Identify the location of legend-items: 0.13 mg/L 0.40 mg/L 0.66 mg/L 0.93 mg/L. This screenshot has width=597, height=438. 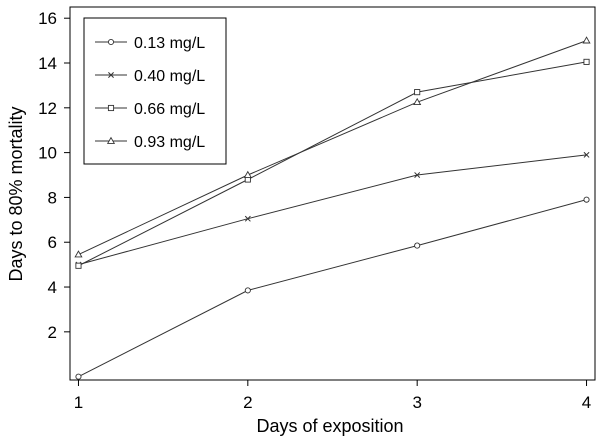
(150, 93).